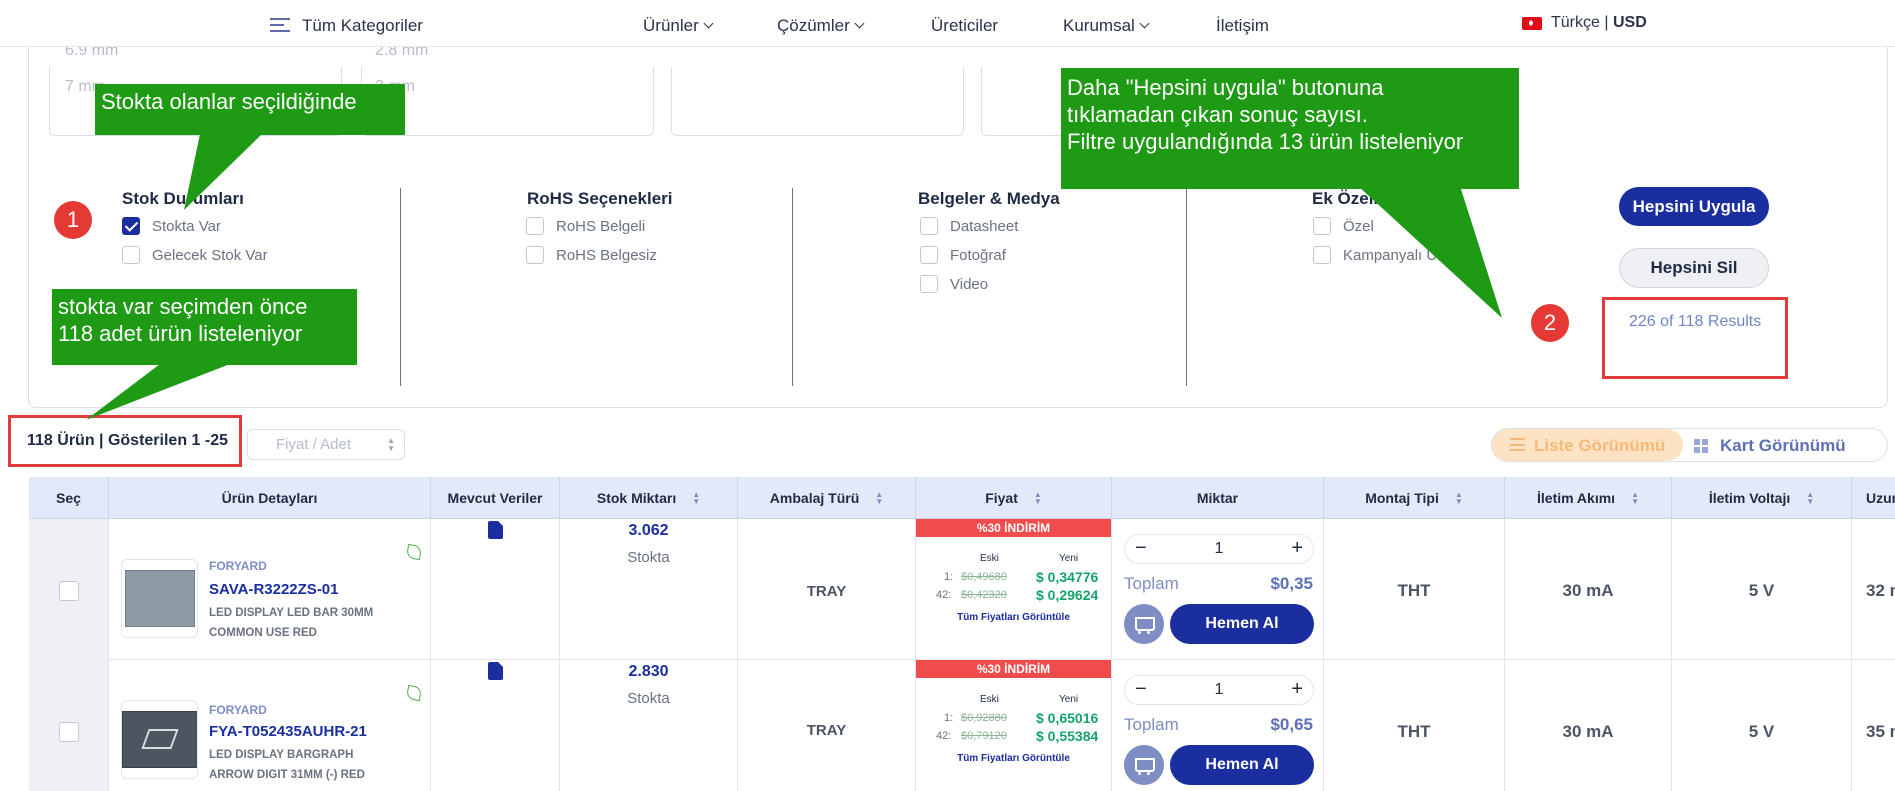  I want to click on checkbox-video: Video, so click(954, 284).